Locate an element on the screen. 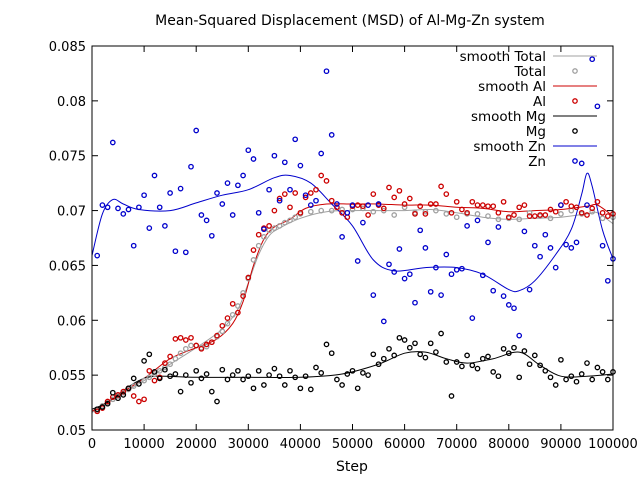 The height and width of the screenshot is (480, 640). x-tick-label: 90000 is located at coordinates (560, 444).